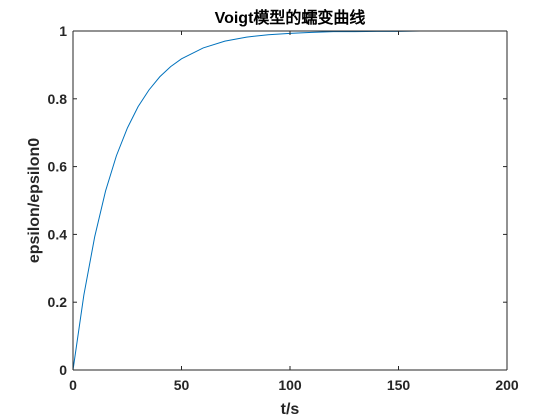  Describe the element at coordinates (399, 385) in the screenshot. I see `x-tick-label: 150` at that location.